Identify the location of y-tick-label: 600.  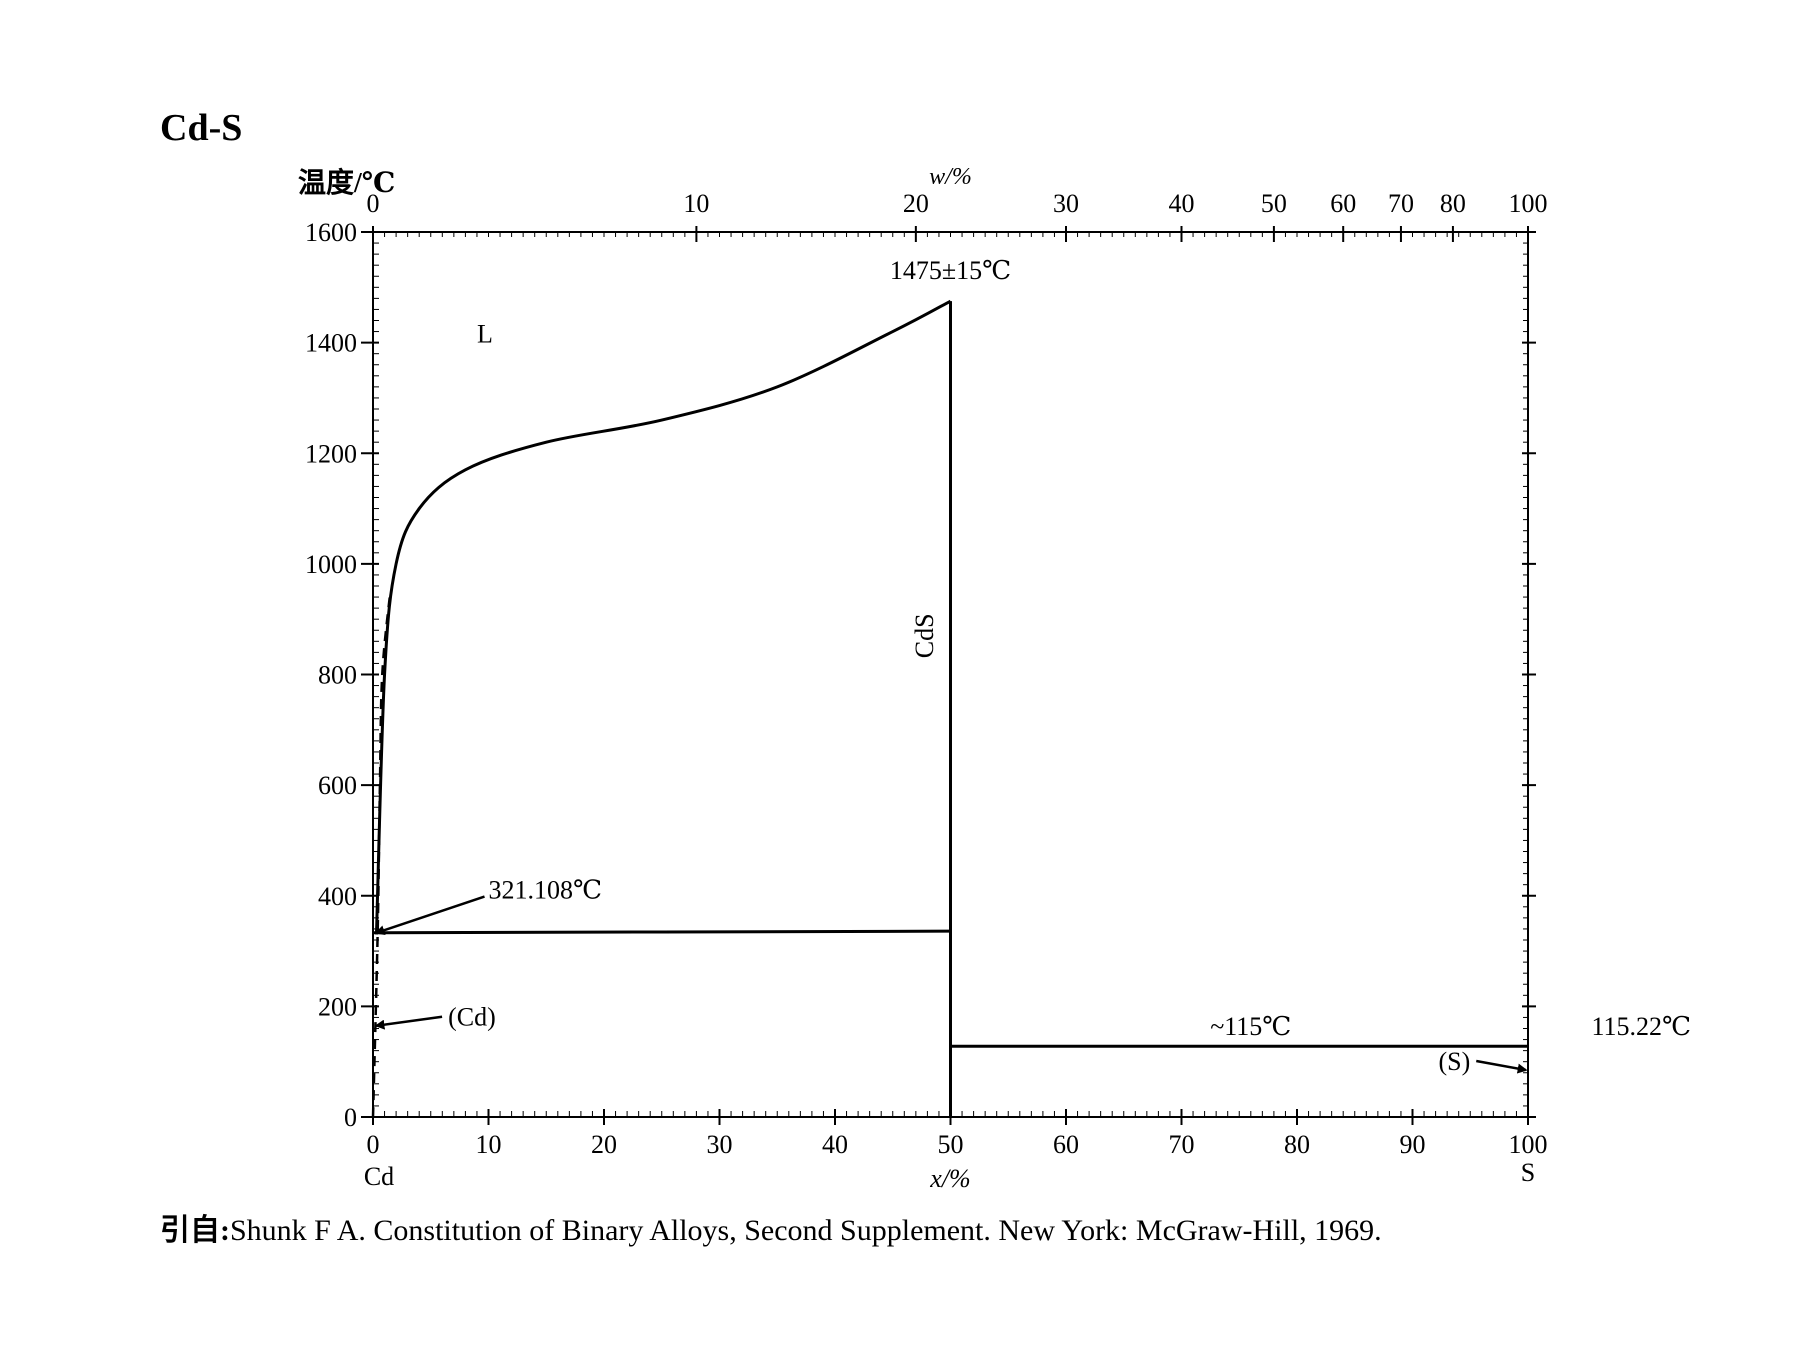
(337, 785).